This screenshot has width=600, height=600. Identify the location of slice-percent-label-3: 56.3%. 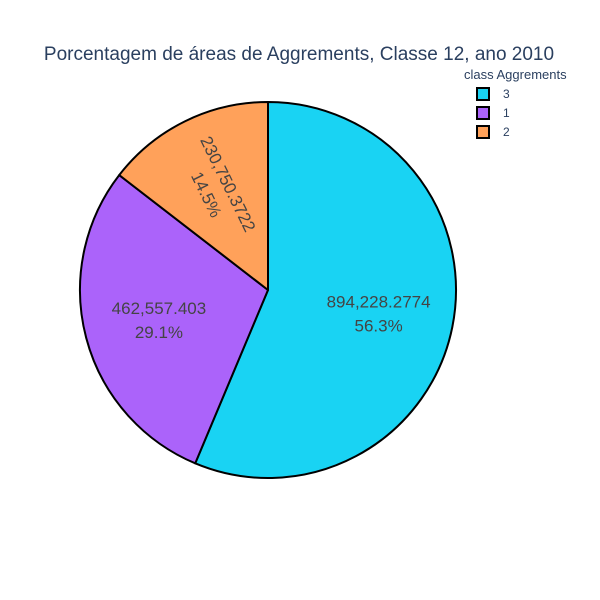
(378, 325).